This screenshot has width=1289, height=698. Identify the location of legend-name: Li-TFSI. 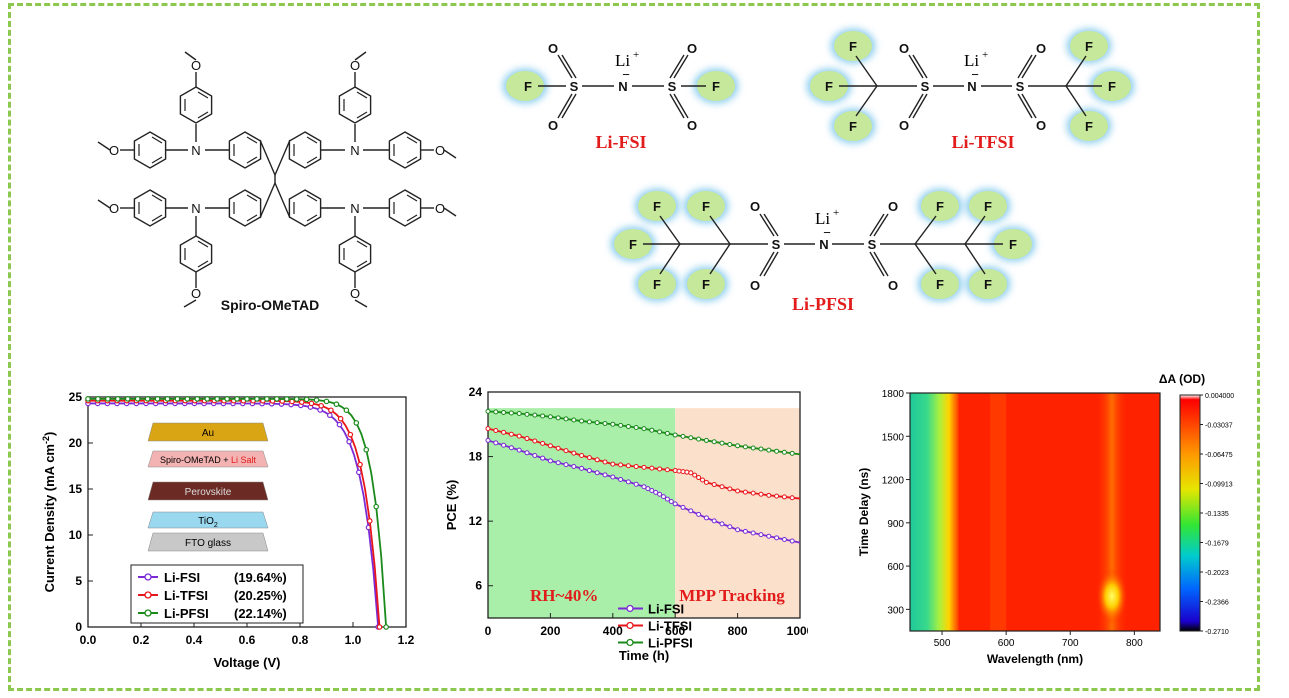
(186, 595).